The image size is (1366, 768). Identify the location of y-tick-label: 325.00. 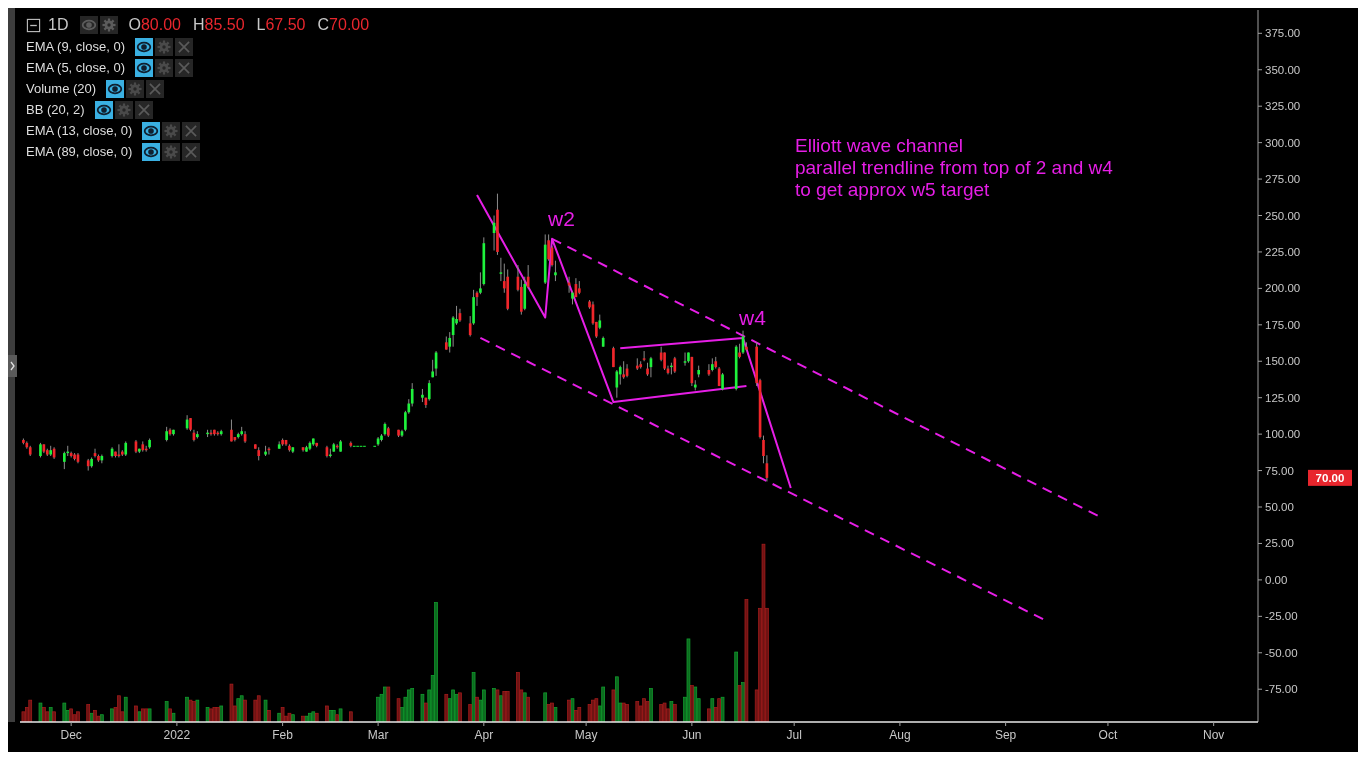
(1283, 106).